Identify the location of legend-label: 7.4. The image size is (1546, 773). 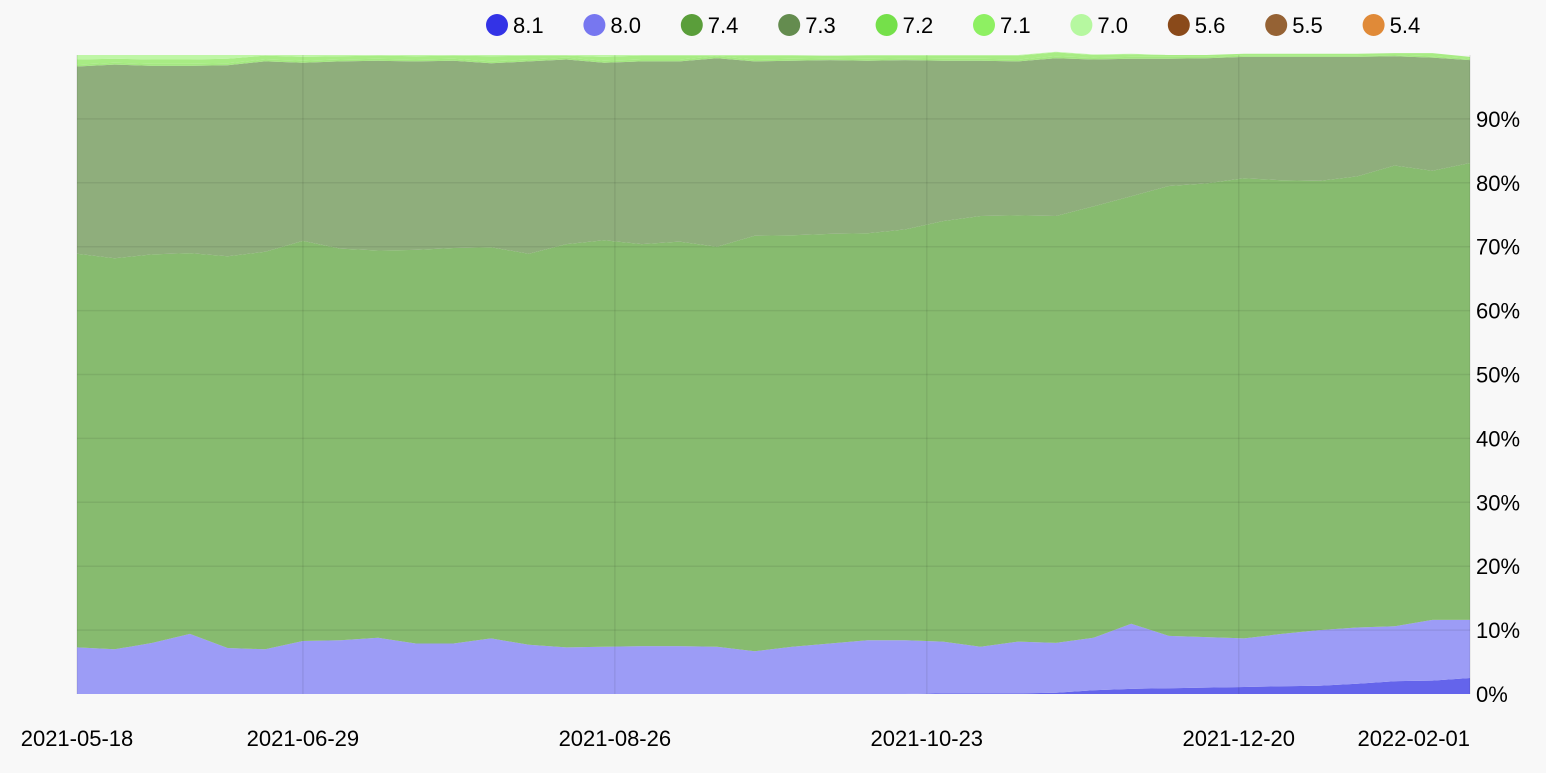
(723, 25).